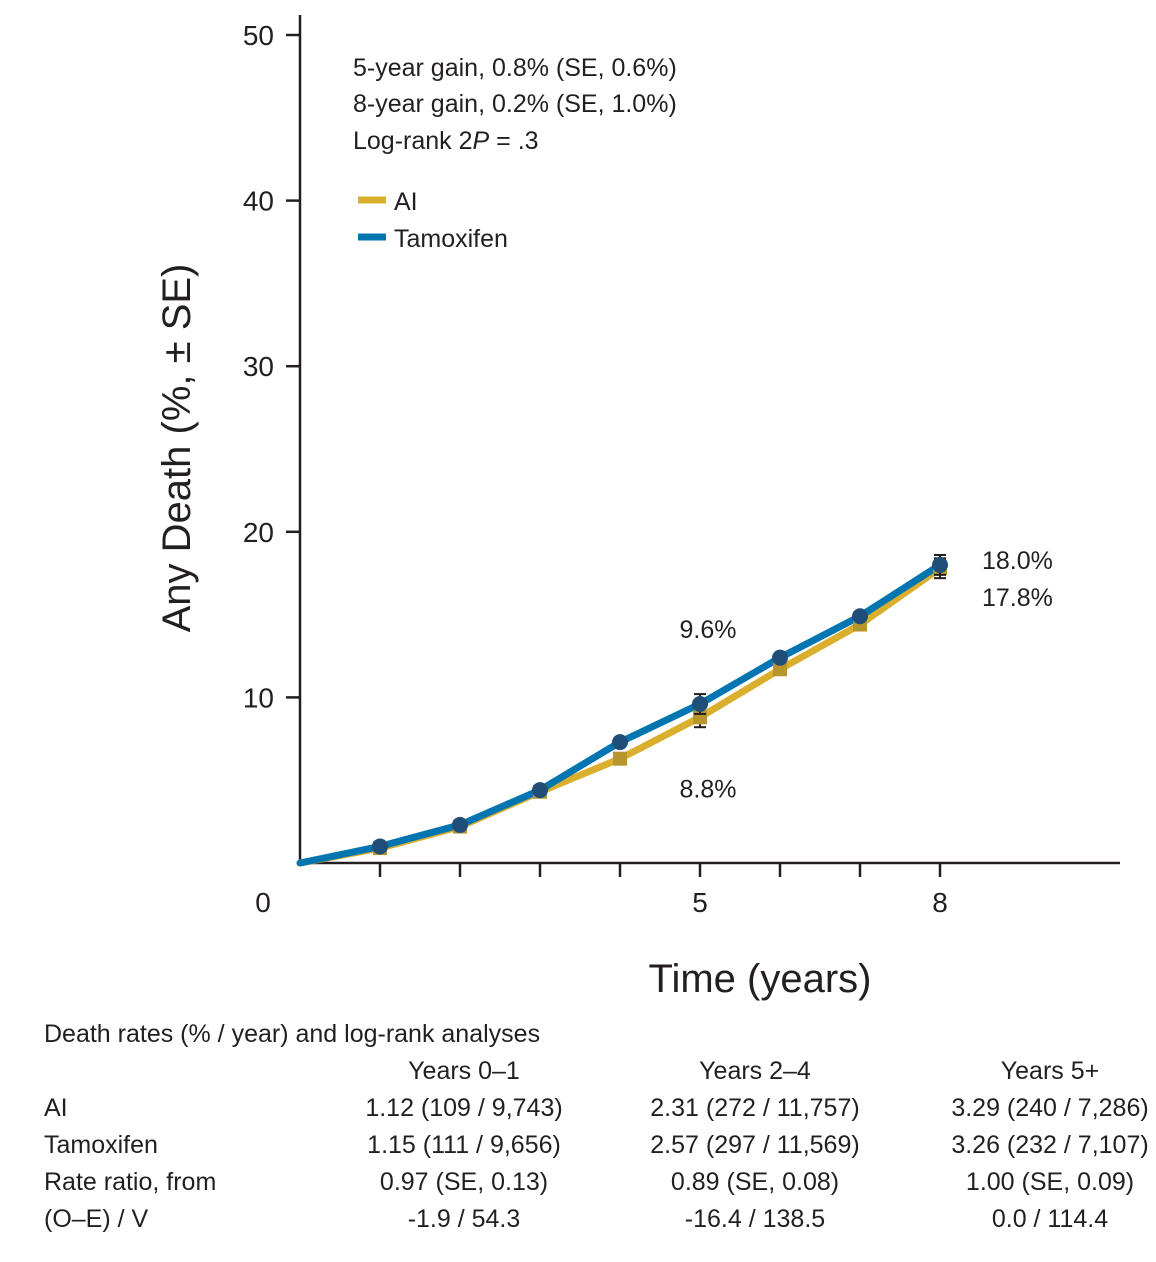 This screenshot has height=1262, width=1156. What do you see at coordinates (755, 1182) in the screenshot?
I see `table-cell: 0.89 (SE, 0.08)` at bounding box center [755, 1182].